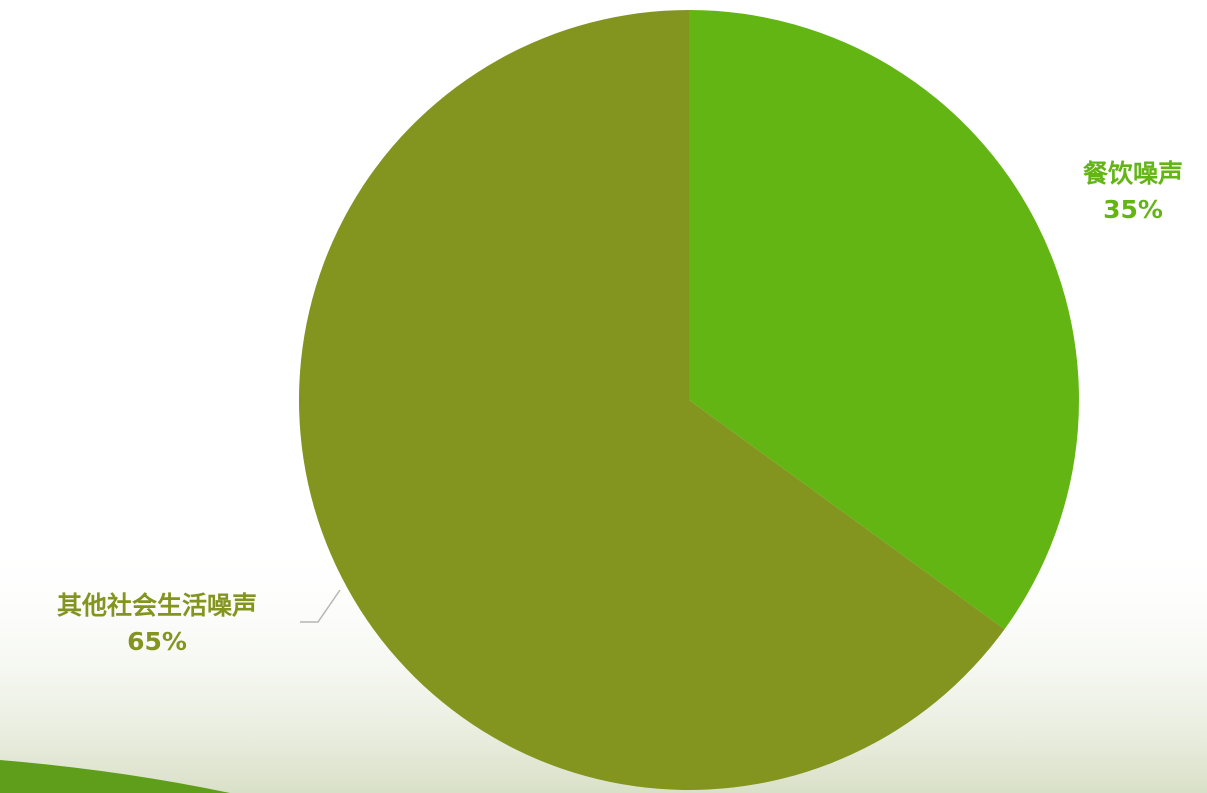  I want to click on value-label: 35%, so click(1133, 209).